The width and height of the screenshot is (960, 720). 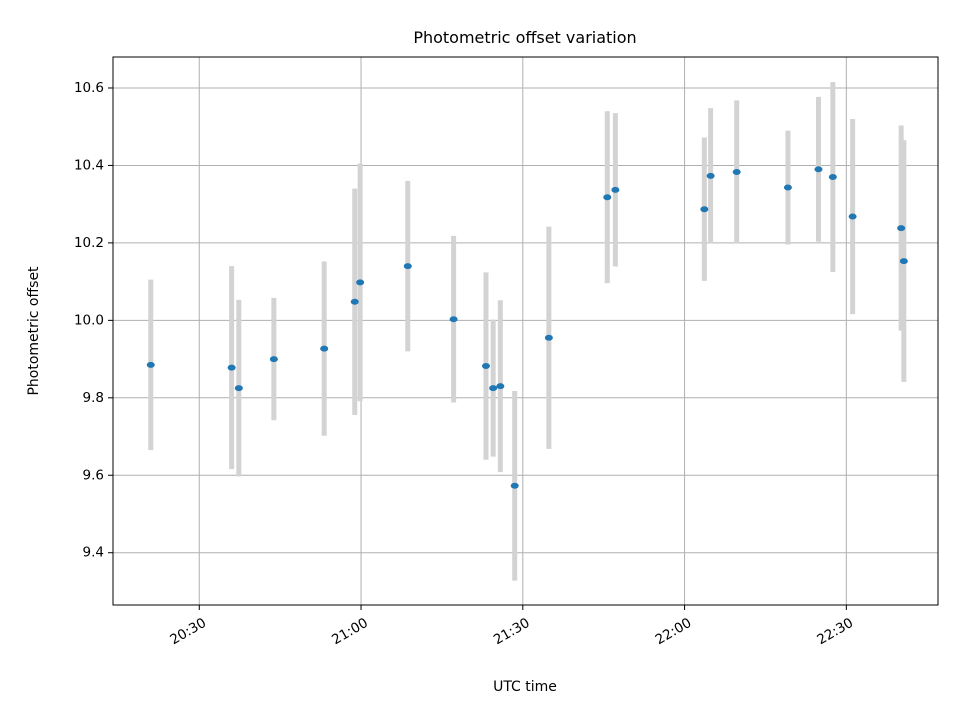 I want to click on y-tick-label: 10.4, so click(x=89, y=165).